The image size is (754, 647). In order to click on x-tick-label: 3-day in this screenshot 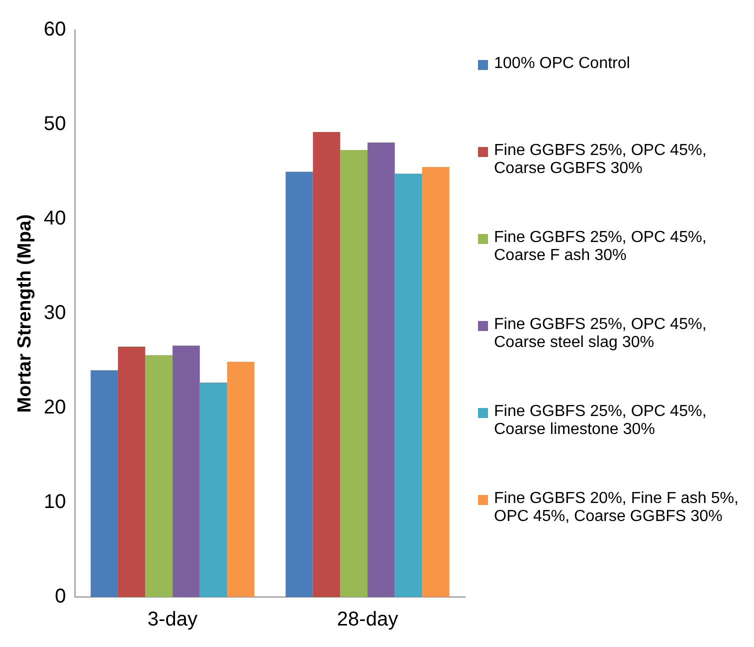, I will do `click(173, 619)`.